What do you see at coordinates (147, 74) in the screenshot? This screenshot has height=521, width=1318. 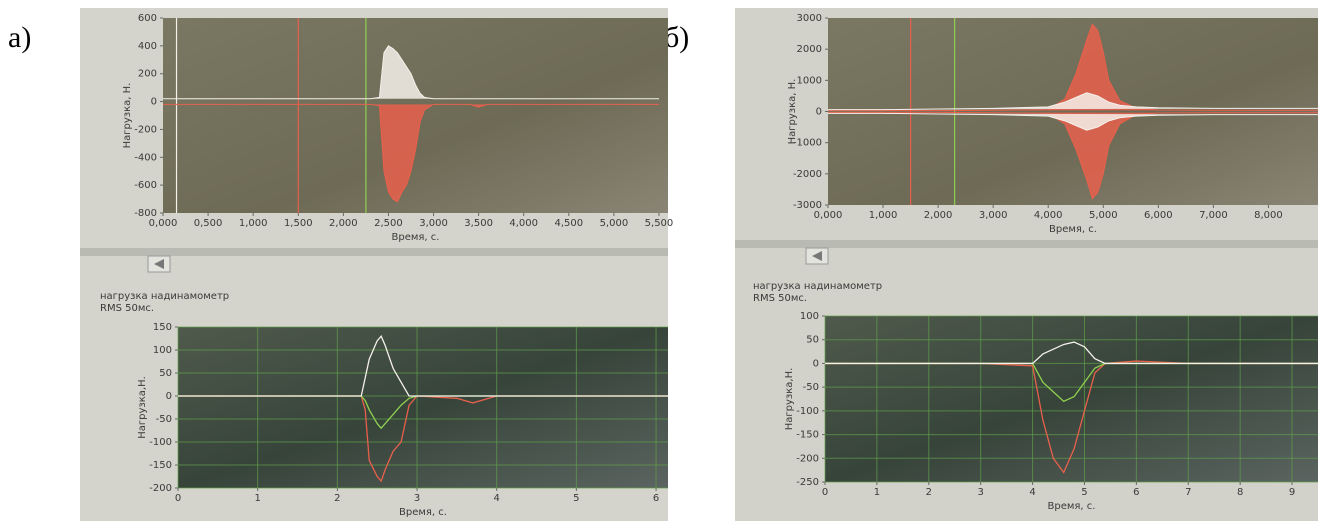 I see `y-tick-label: 200` at bounding box center [147, 74].